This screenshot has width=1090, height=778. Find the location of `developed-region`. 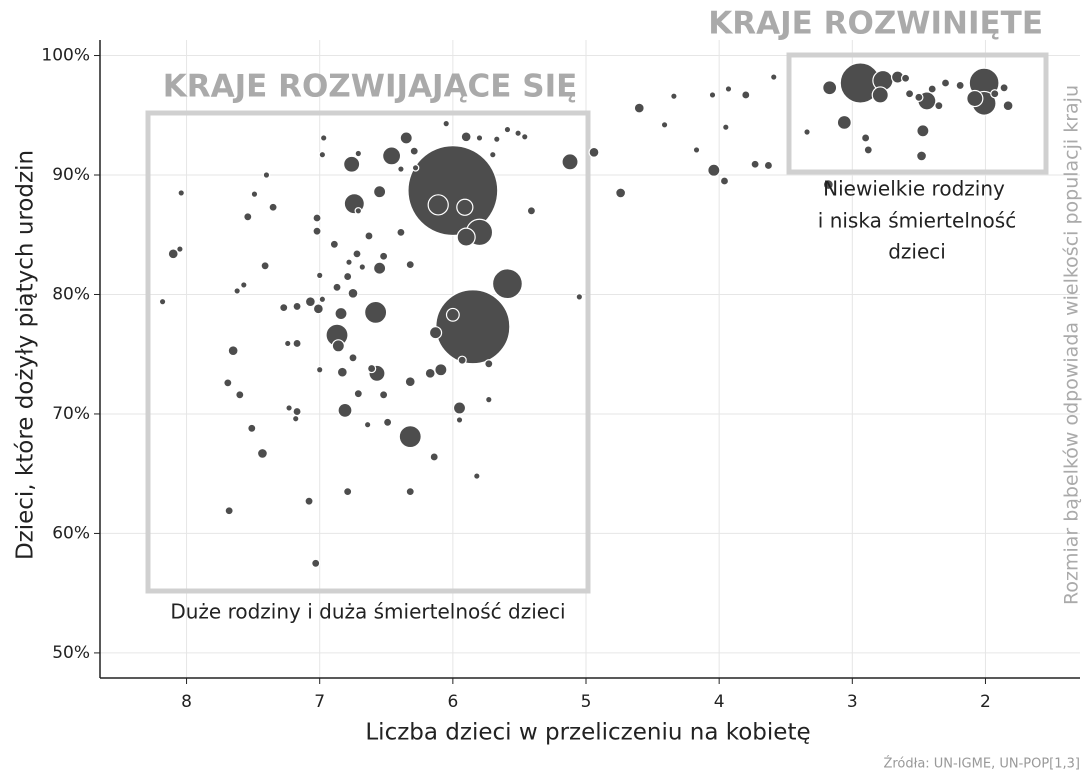

developed-region is located at coordinates (917, 113).